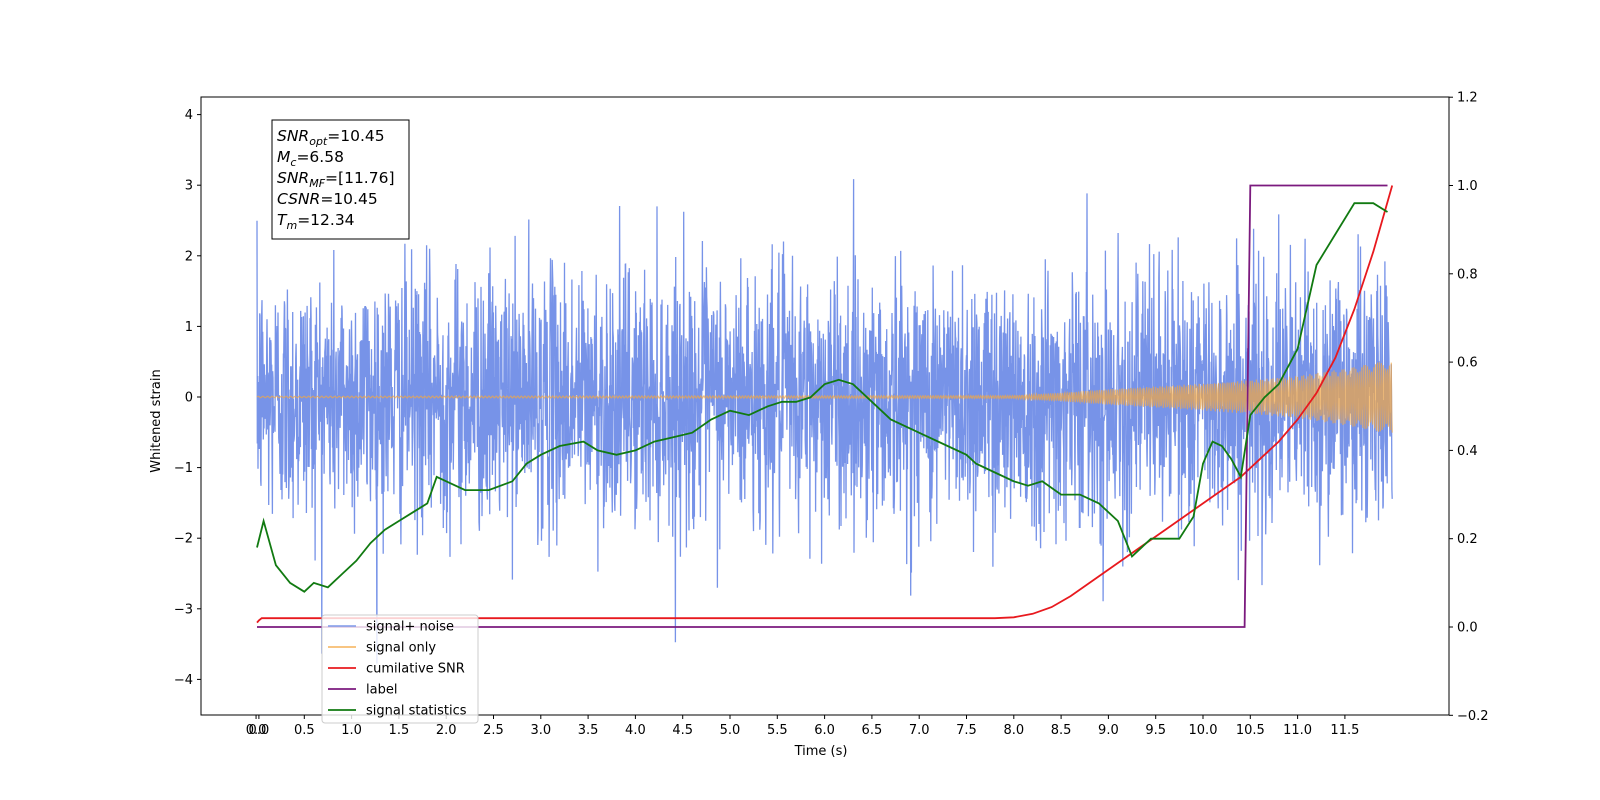  Describe the element at coordinates (493, 730) in the screenshot. I see `x-tick-label: 2.5` at that location.